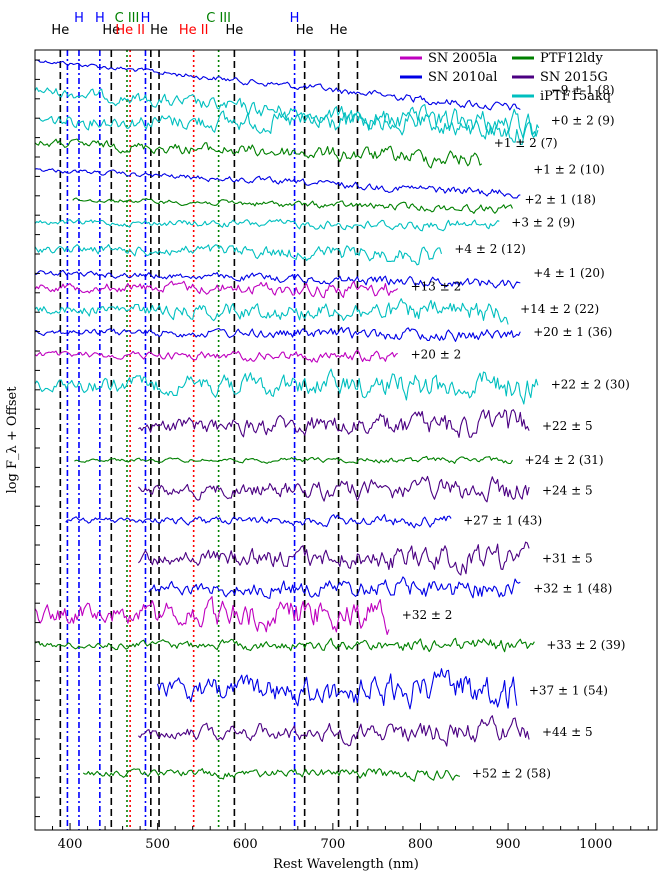 This screenshot has width=663, height=873. Describe the element at coordinates (559, 309) in the screenshot. I see `epoch-label: +14 ± 2 (22)` at that location.